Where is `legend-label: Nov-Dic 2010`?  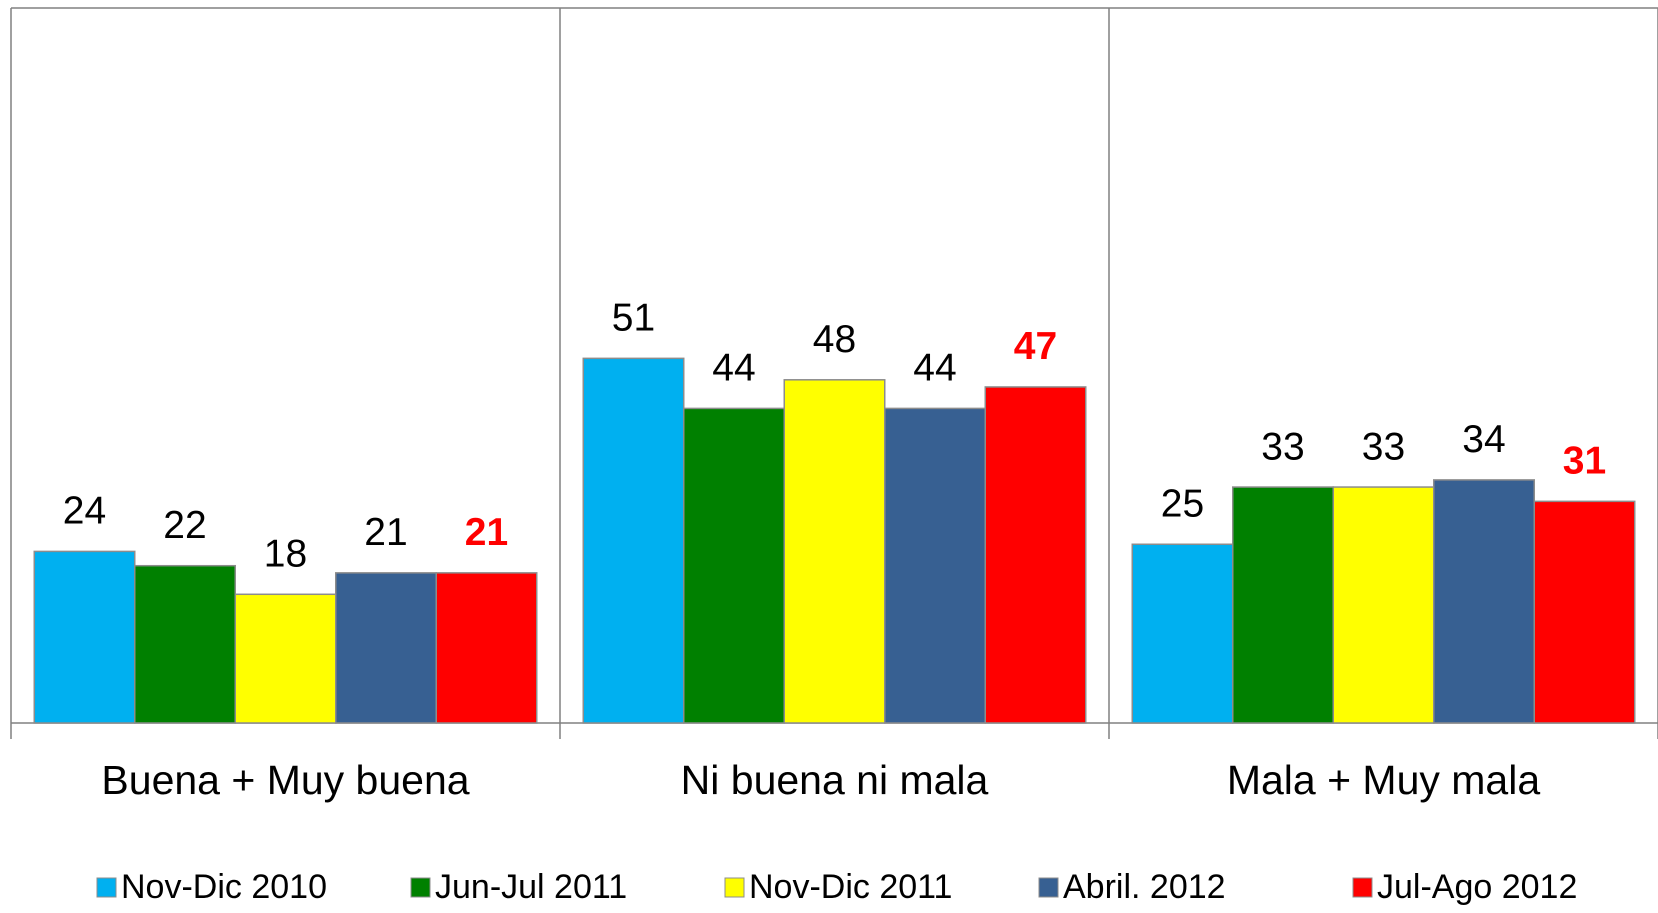
legend-label: Nov-Dic 2010 is located at coordinates (224, 887).